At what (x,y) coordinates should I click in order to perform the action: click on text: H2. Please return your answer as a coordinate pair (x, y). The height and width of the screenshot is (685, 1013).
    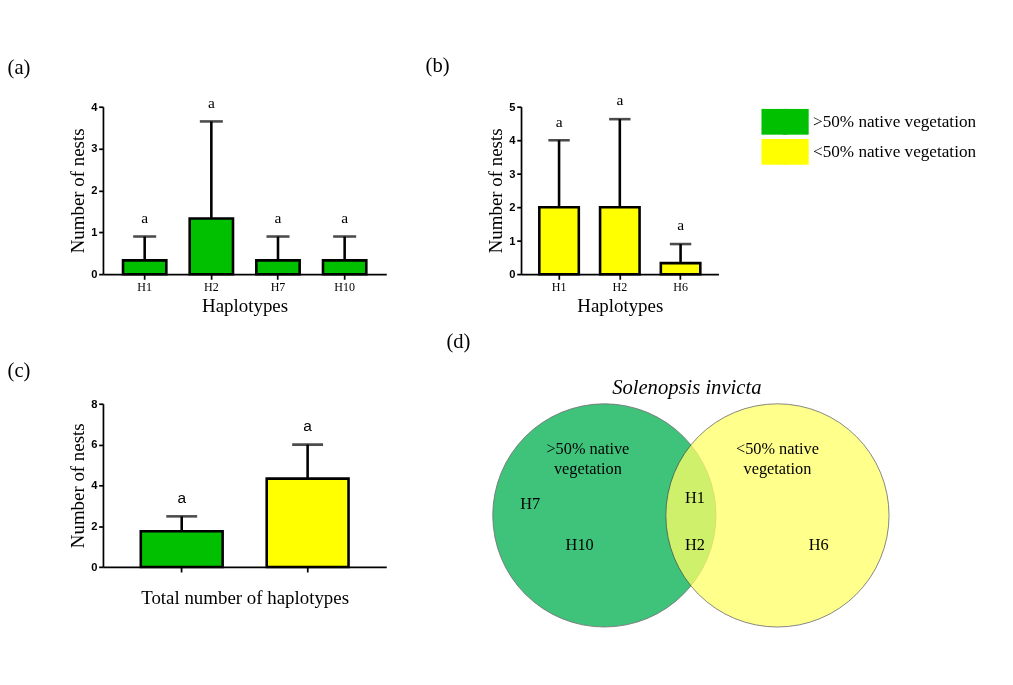
    Looking at the image, I should click on (695, 544).